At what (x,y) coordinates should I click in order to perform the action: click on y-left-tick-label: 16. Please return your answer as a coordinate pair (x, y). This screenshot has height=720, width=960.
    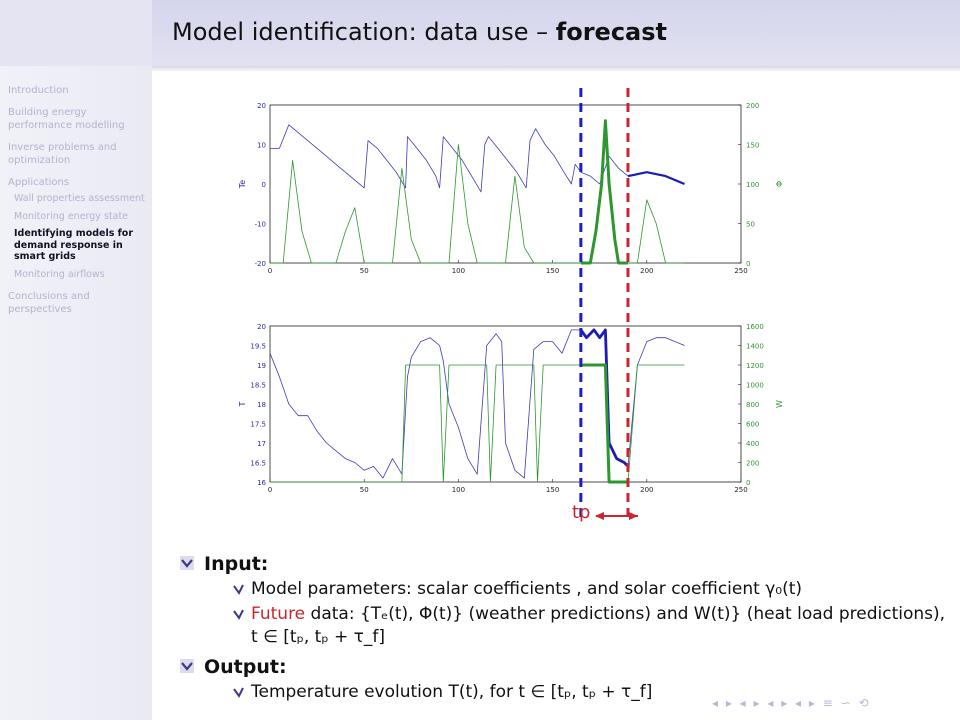
    Looking at the image, I should click on (261, 483).